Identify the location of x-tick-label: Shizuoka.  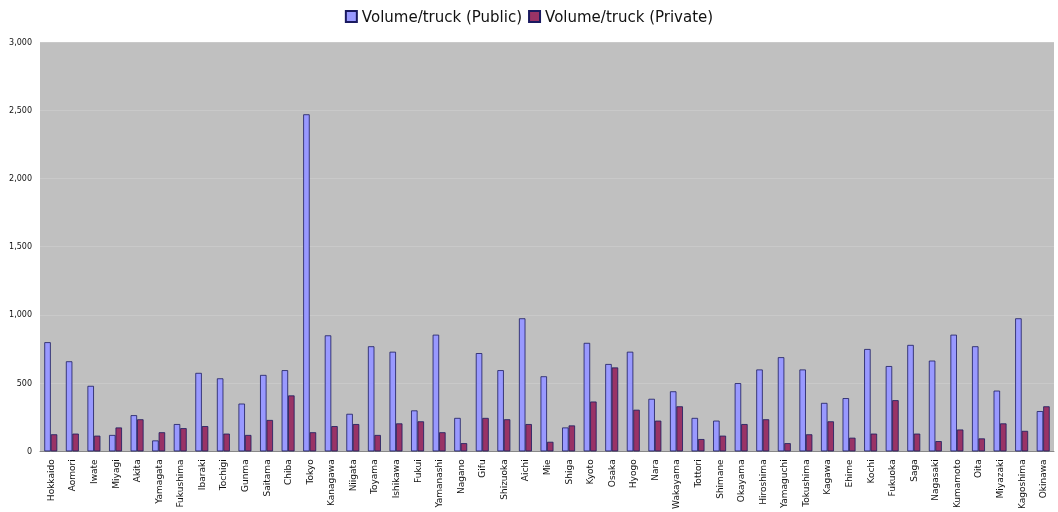
(503, 479).